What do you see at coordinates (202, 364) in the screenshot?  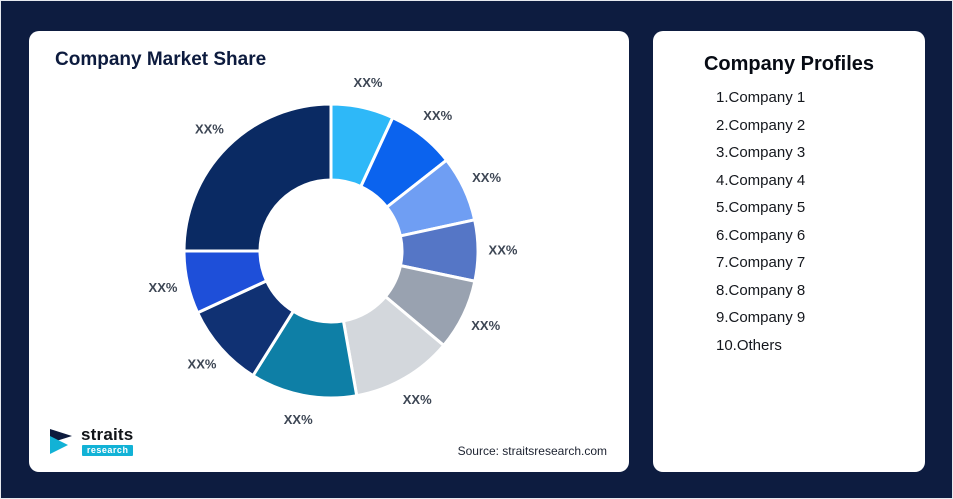 I see `segment-label-8: XX%` at bounding box center [202, 364].